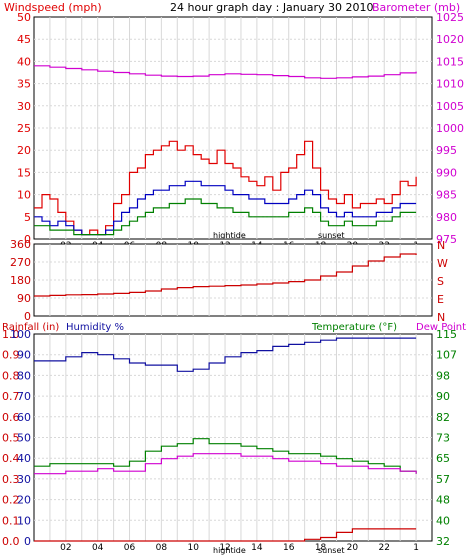 This screenshot has height=559, width=468. What do you see at coordinates (24, 195) in the screenshot?
I see `y-tick-label: 10` at bounding box center [24, 195].